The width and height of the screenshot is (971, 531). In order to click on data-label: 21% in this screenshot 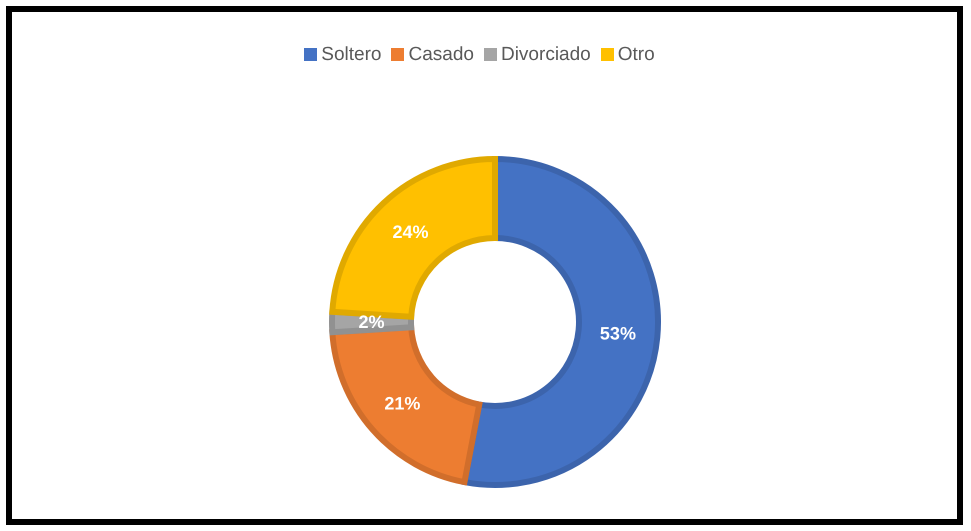, I will do `click(402, 404)`.